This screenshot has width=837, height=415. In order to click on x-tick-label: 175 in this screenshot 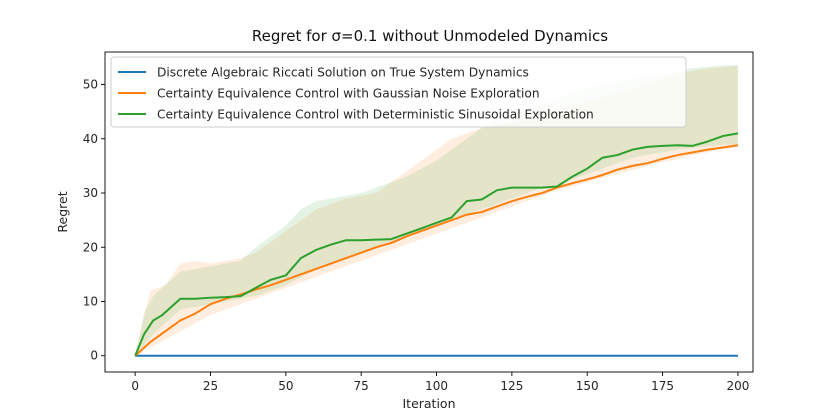, I will do `click(662, 386)`.